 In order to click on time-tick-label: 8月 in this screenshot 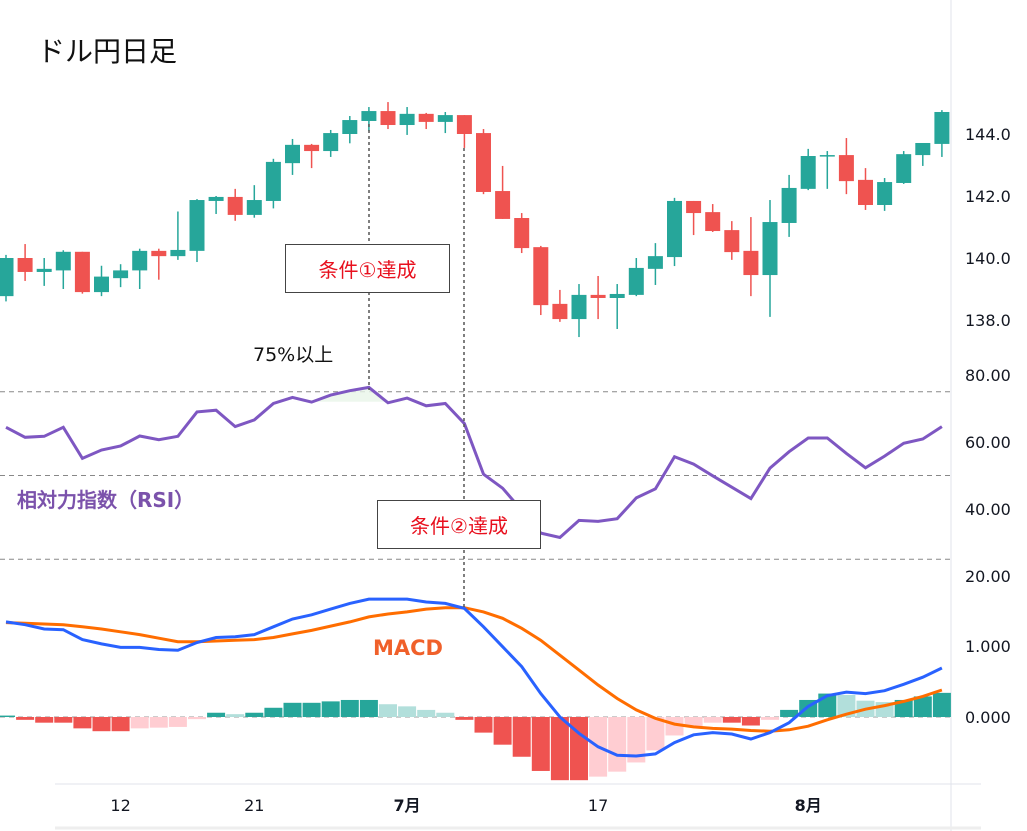, I will do `click(808, 805)`.